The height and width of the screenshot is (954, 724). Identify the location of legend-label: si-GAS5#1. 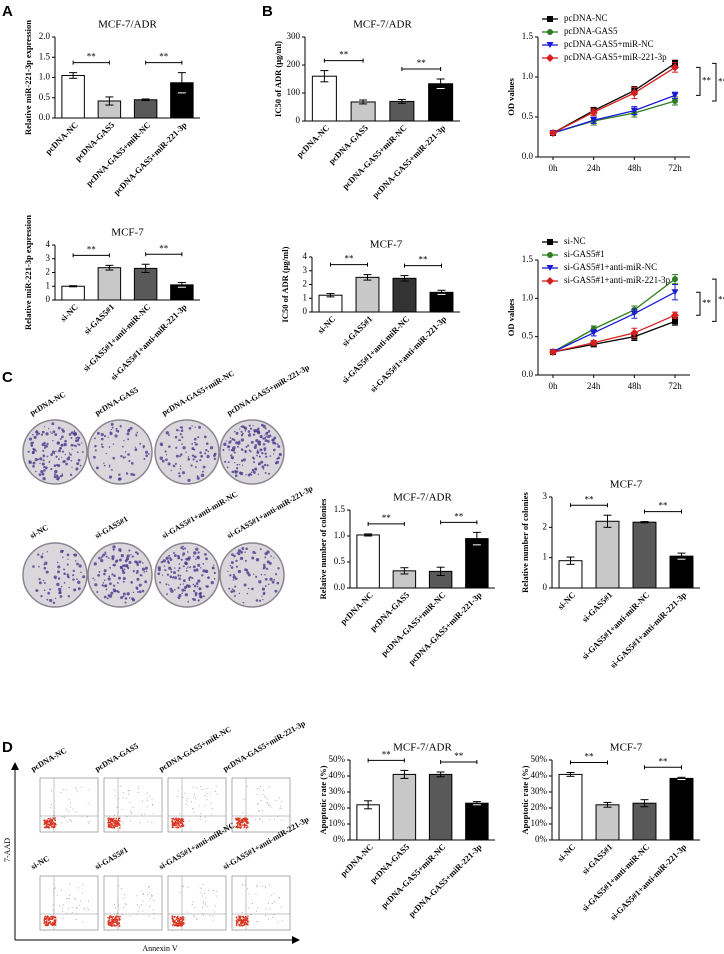
(584, 254).